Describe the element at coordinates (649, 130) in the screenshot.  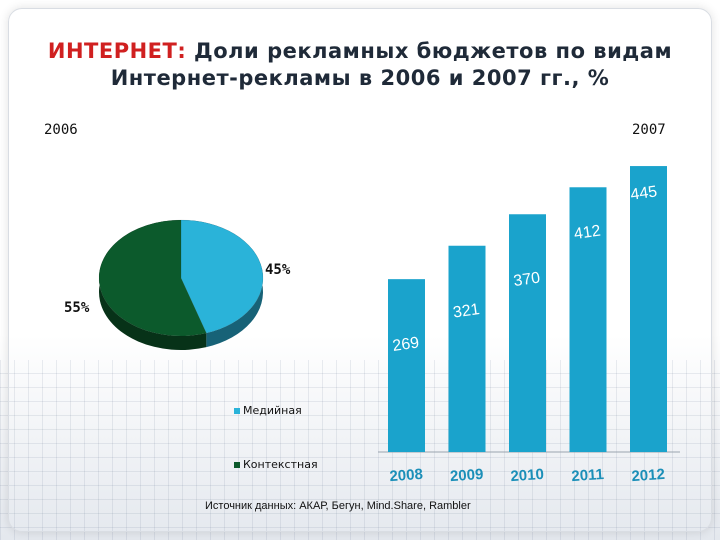
I see `bar-year-label: 2007` at that location.